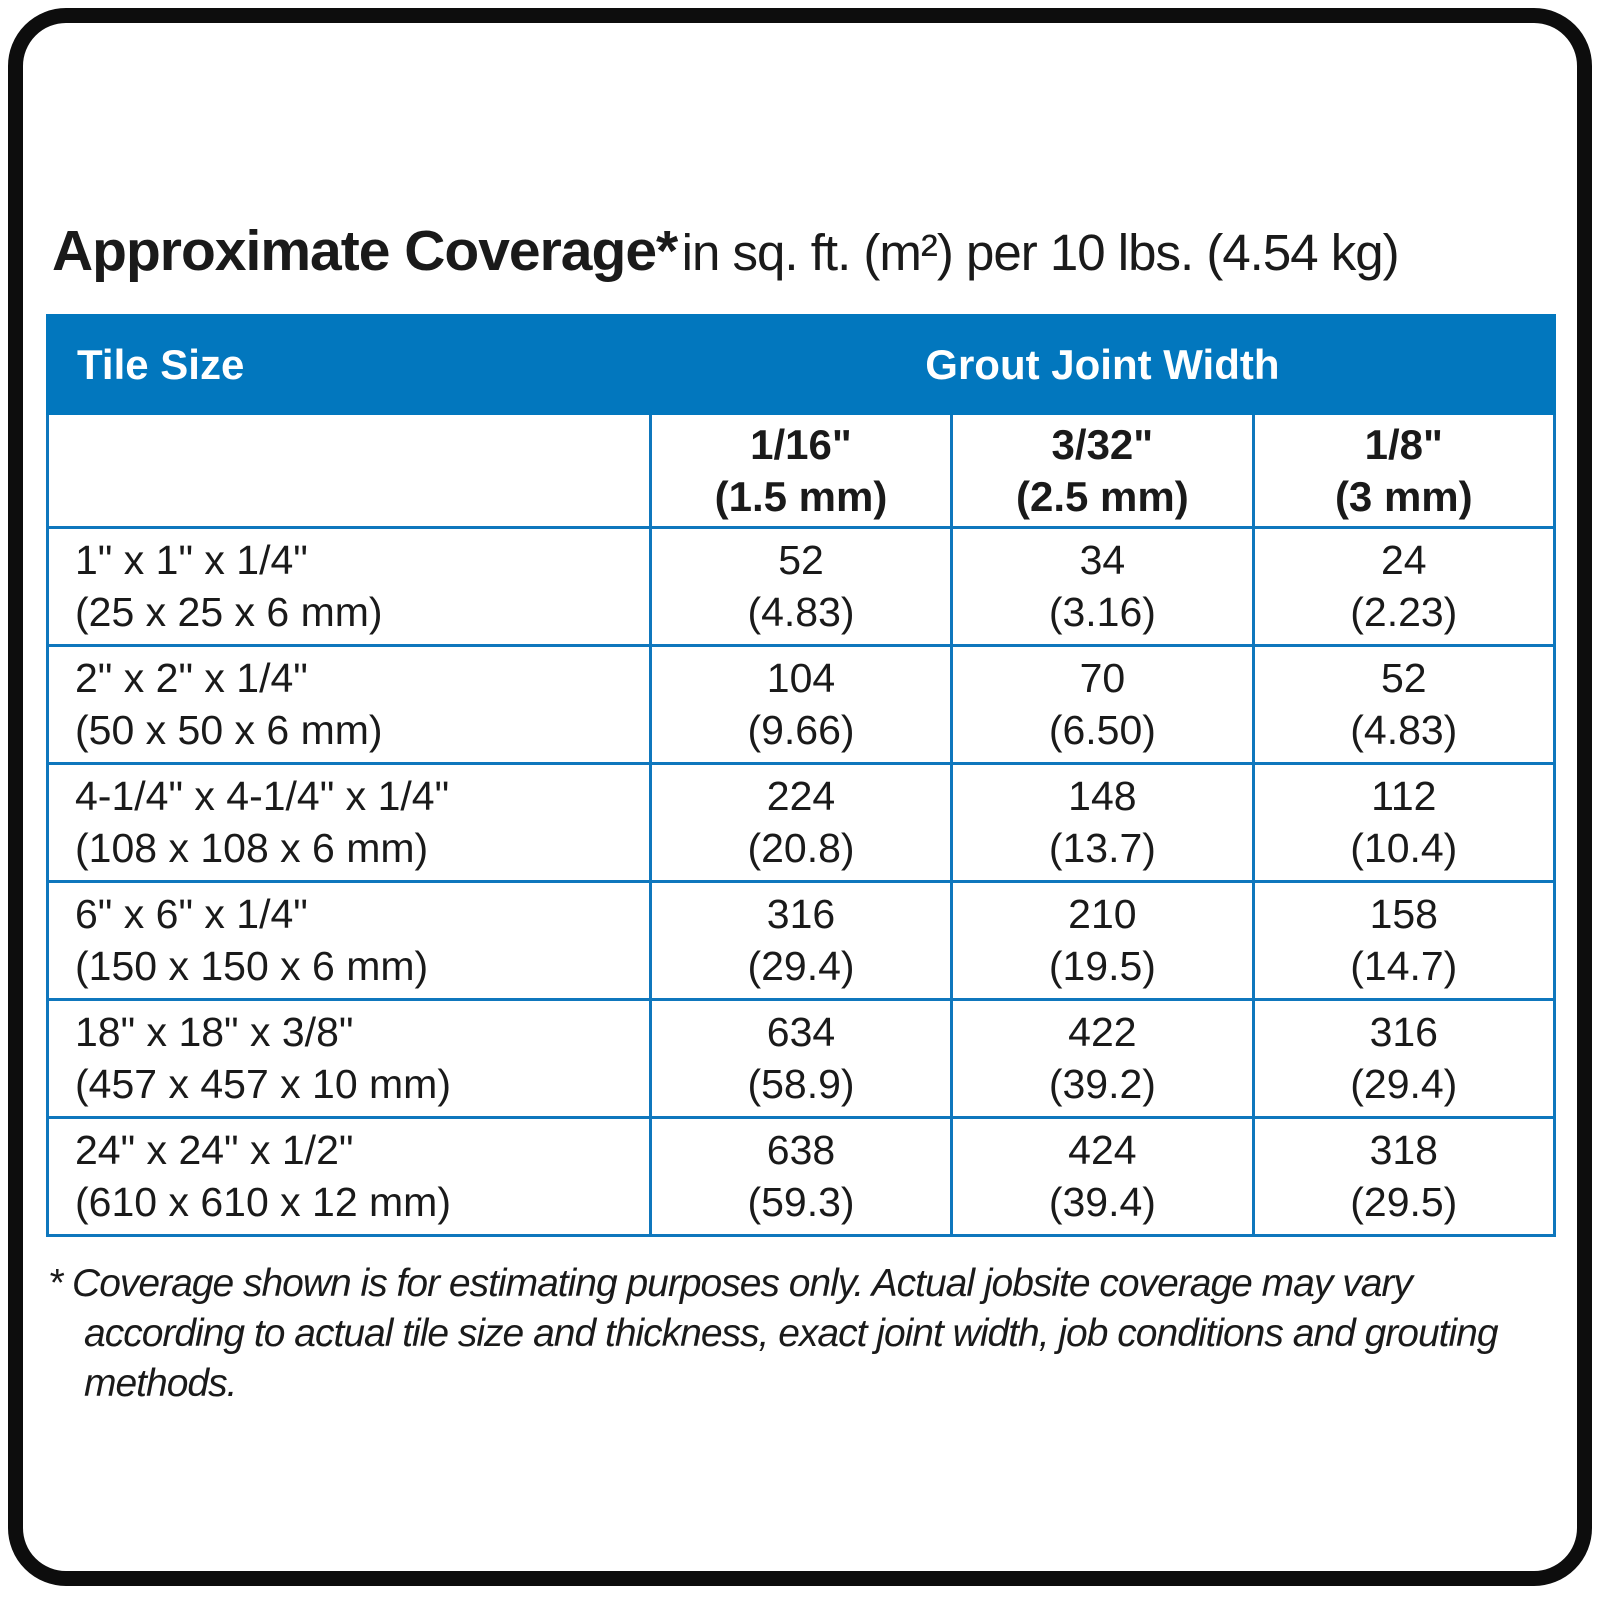  What do you see at coordinates (1404, 940) in the screenshot?
I see `coverage-cell: 158 (14.7)` at bounding box center [1404, 940].